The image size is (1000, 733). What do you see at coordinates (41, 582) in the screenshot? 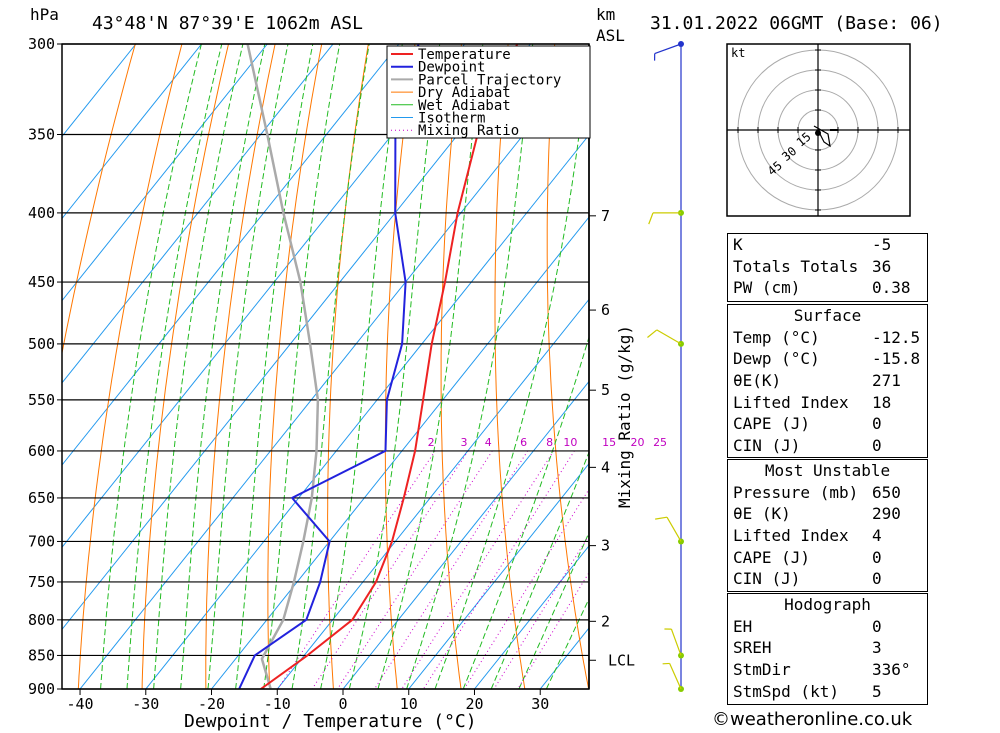
I see `pressure-tick-label: 750` at bounding box center [41, 582].